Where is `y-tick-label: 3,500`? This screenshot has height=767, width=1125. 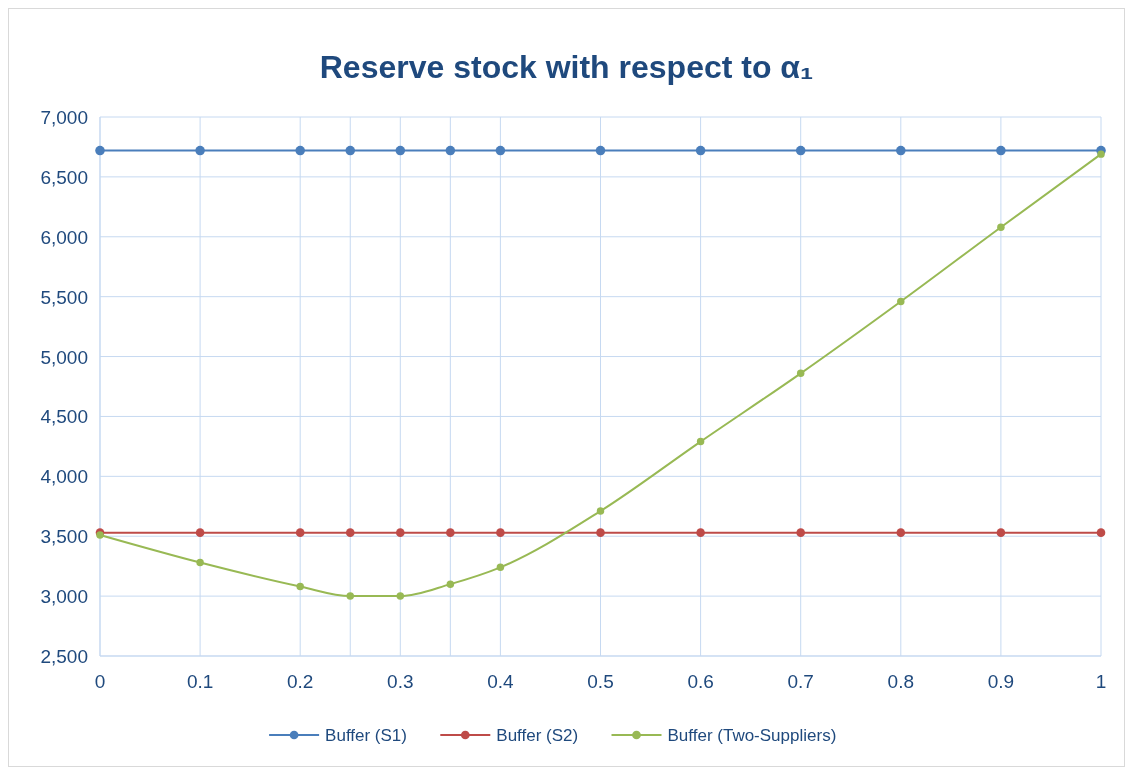 y-tick-label: 3,500 is located at coordinates (64, 537).